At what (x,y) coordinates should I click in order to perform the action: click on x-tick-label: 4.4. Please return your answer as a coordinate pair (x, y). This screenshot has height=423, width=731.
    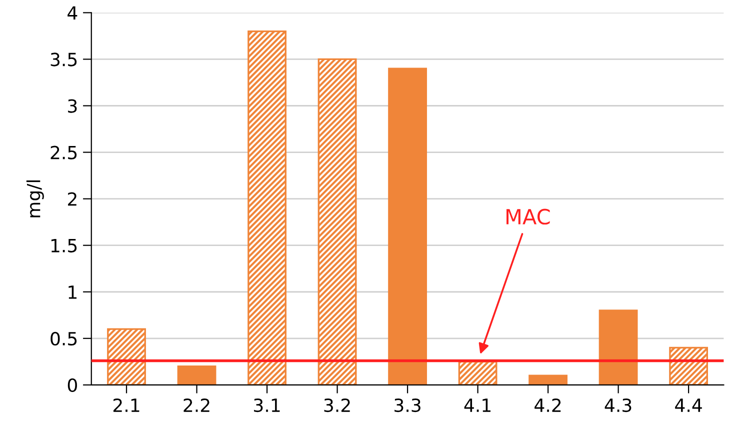
    Looking at the image, I should click on (688, 405).